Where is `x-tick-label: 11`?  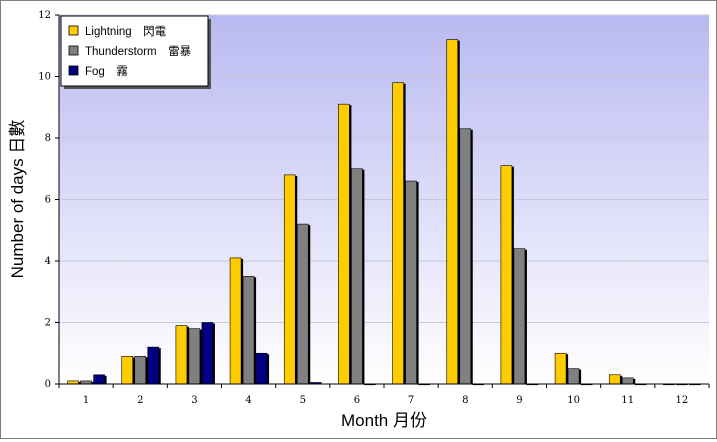 x-tick-label: 11 is located at coordinates (627, 400).